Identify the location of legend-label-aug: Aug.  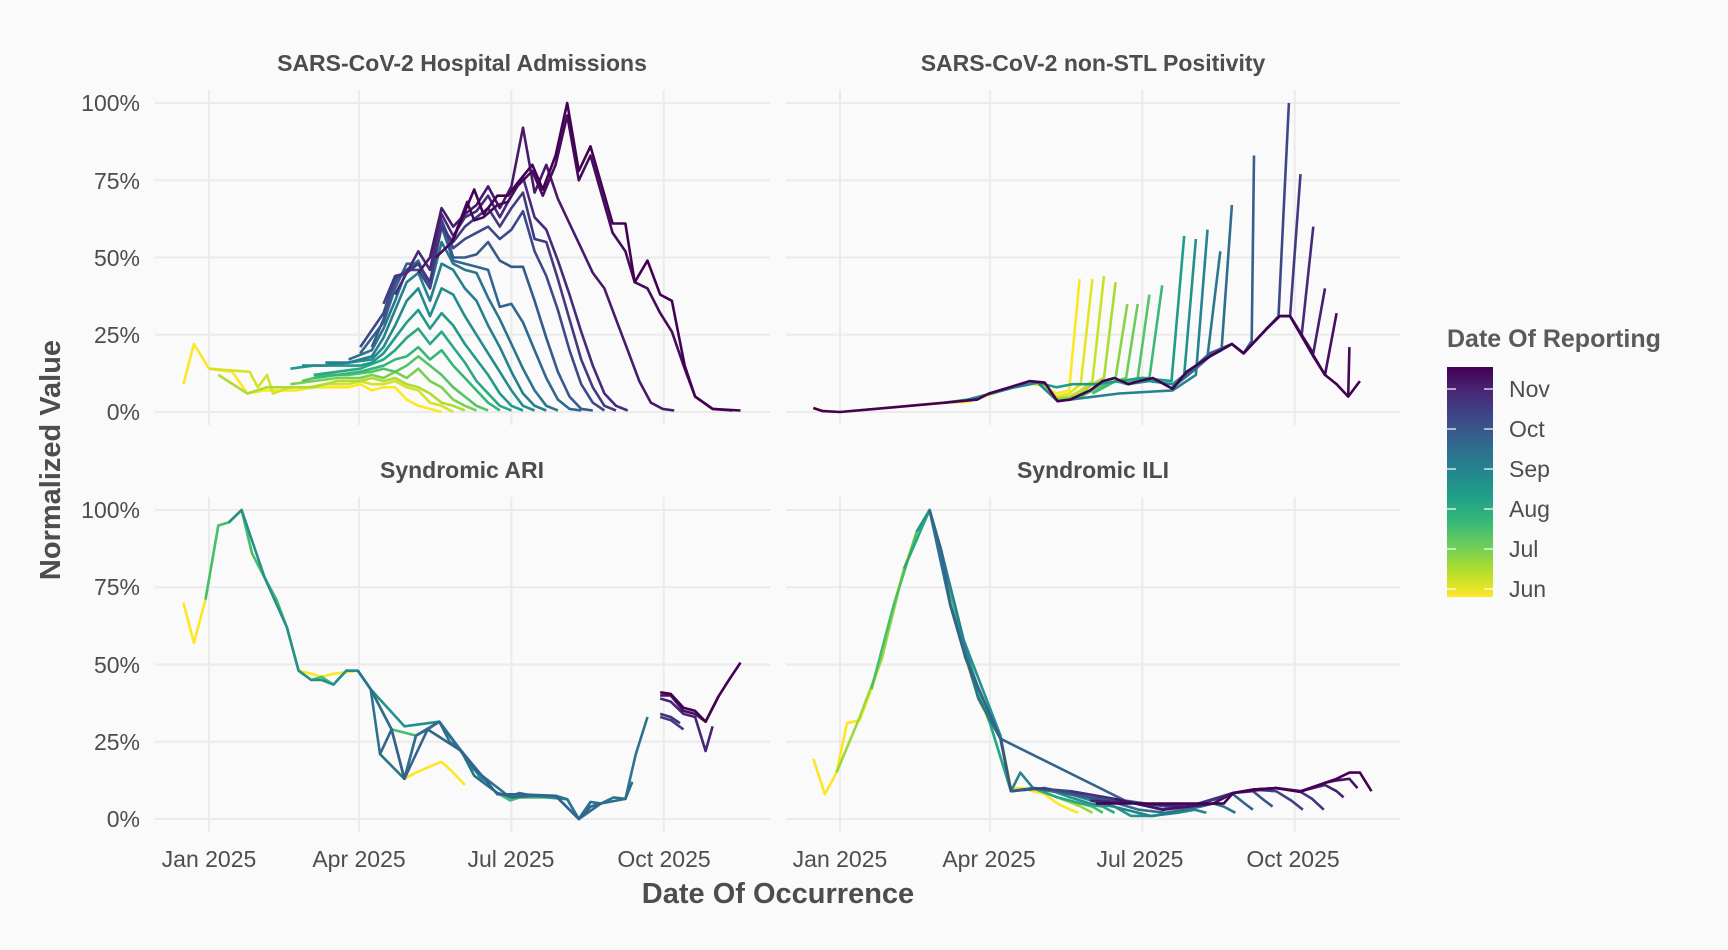
(1529, 509).